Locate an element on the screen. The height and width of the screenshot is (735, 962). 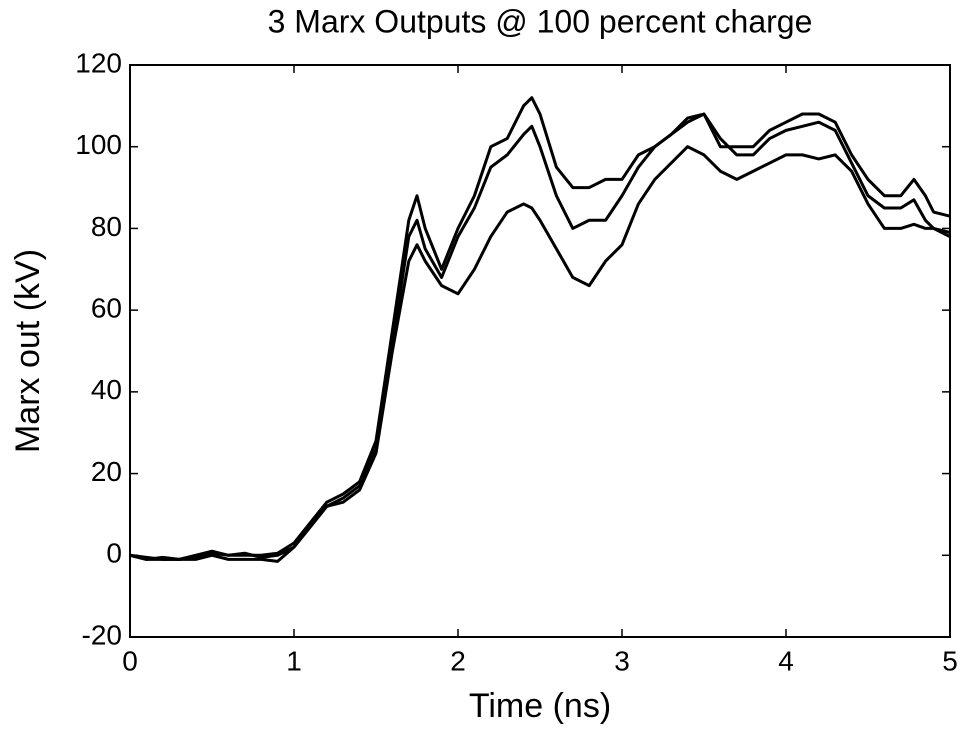
y-tick-label: 80 is located at coordinates (106, 226).